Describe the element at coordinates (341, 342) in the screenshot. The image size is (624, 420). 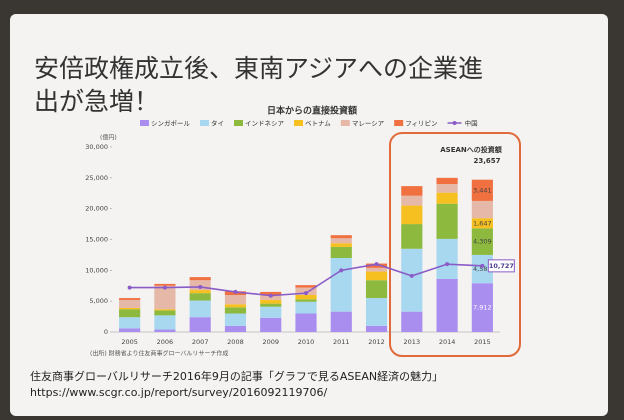
I see `x-tick-label: 2011` at that location.